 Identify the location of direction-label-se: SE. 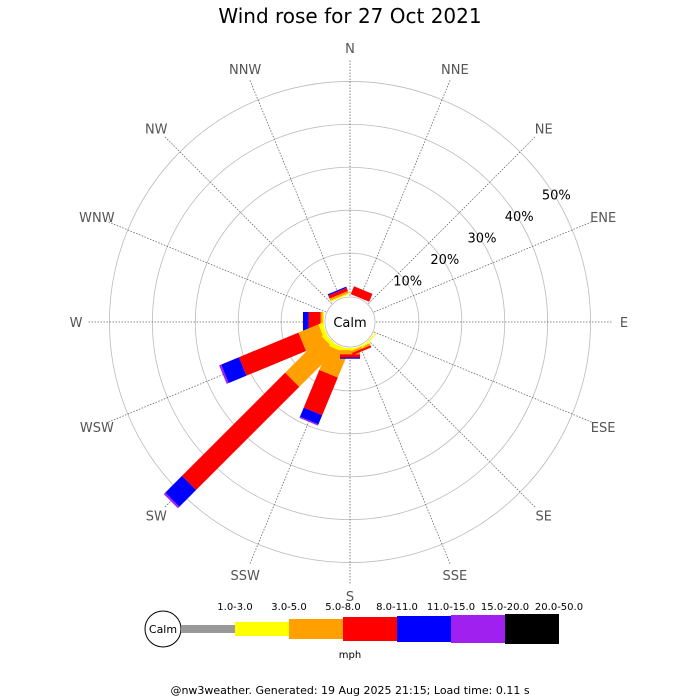
(544, 517).